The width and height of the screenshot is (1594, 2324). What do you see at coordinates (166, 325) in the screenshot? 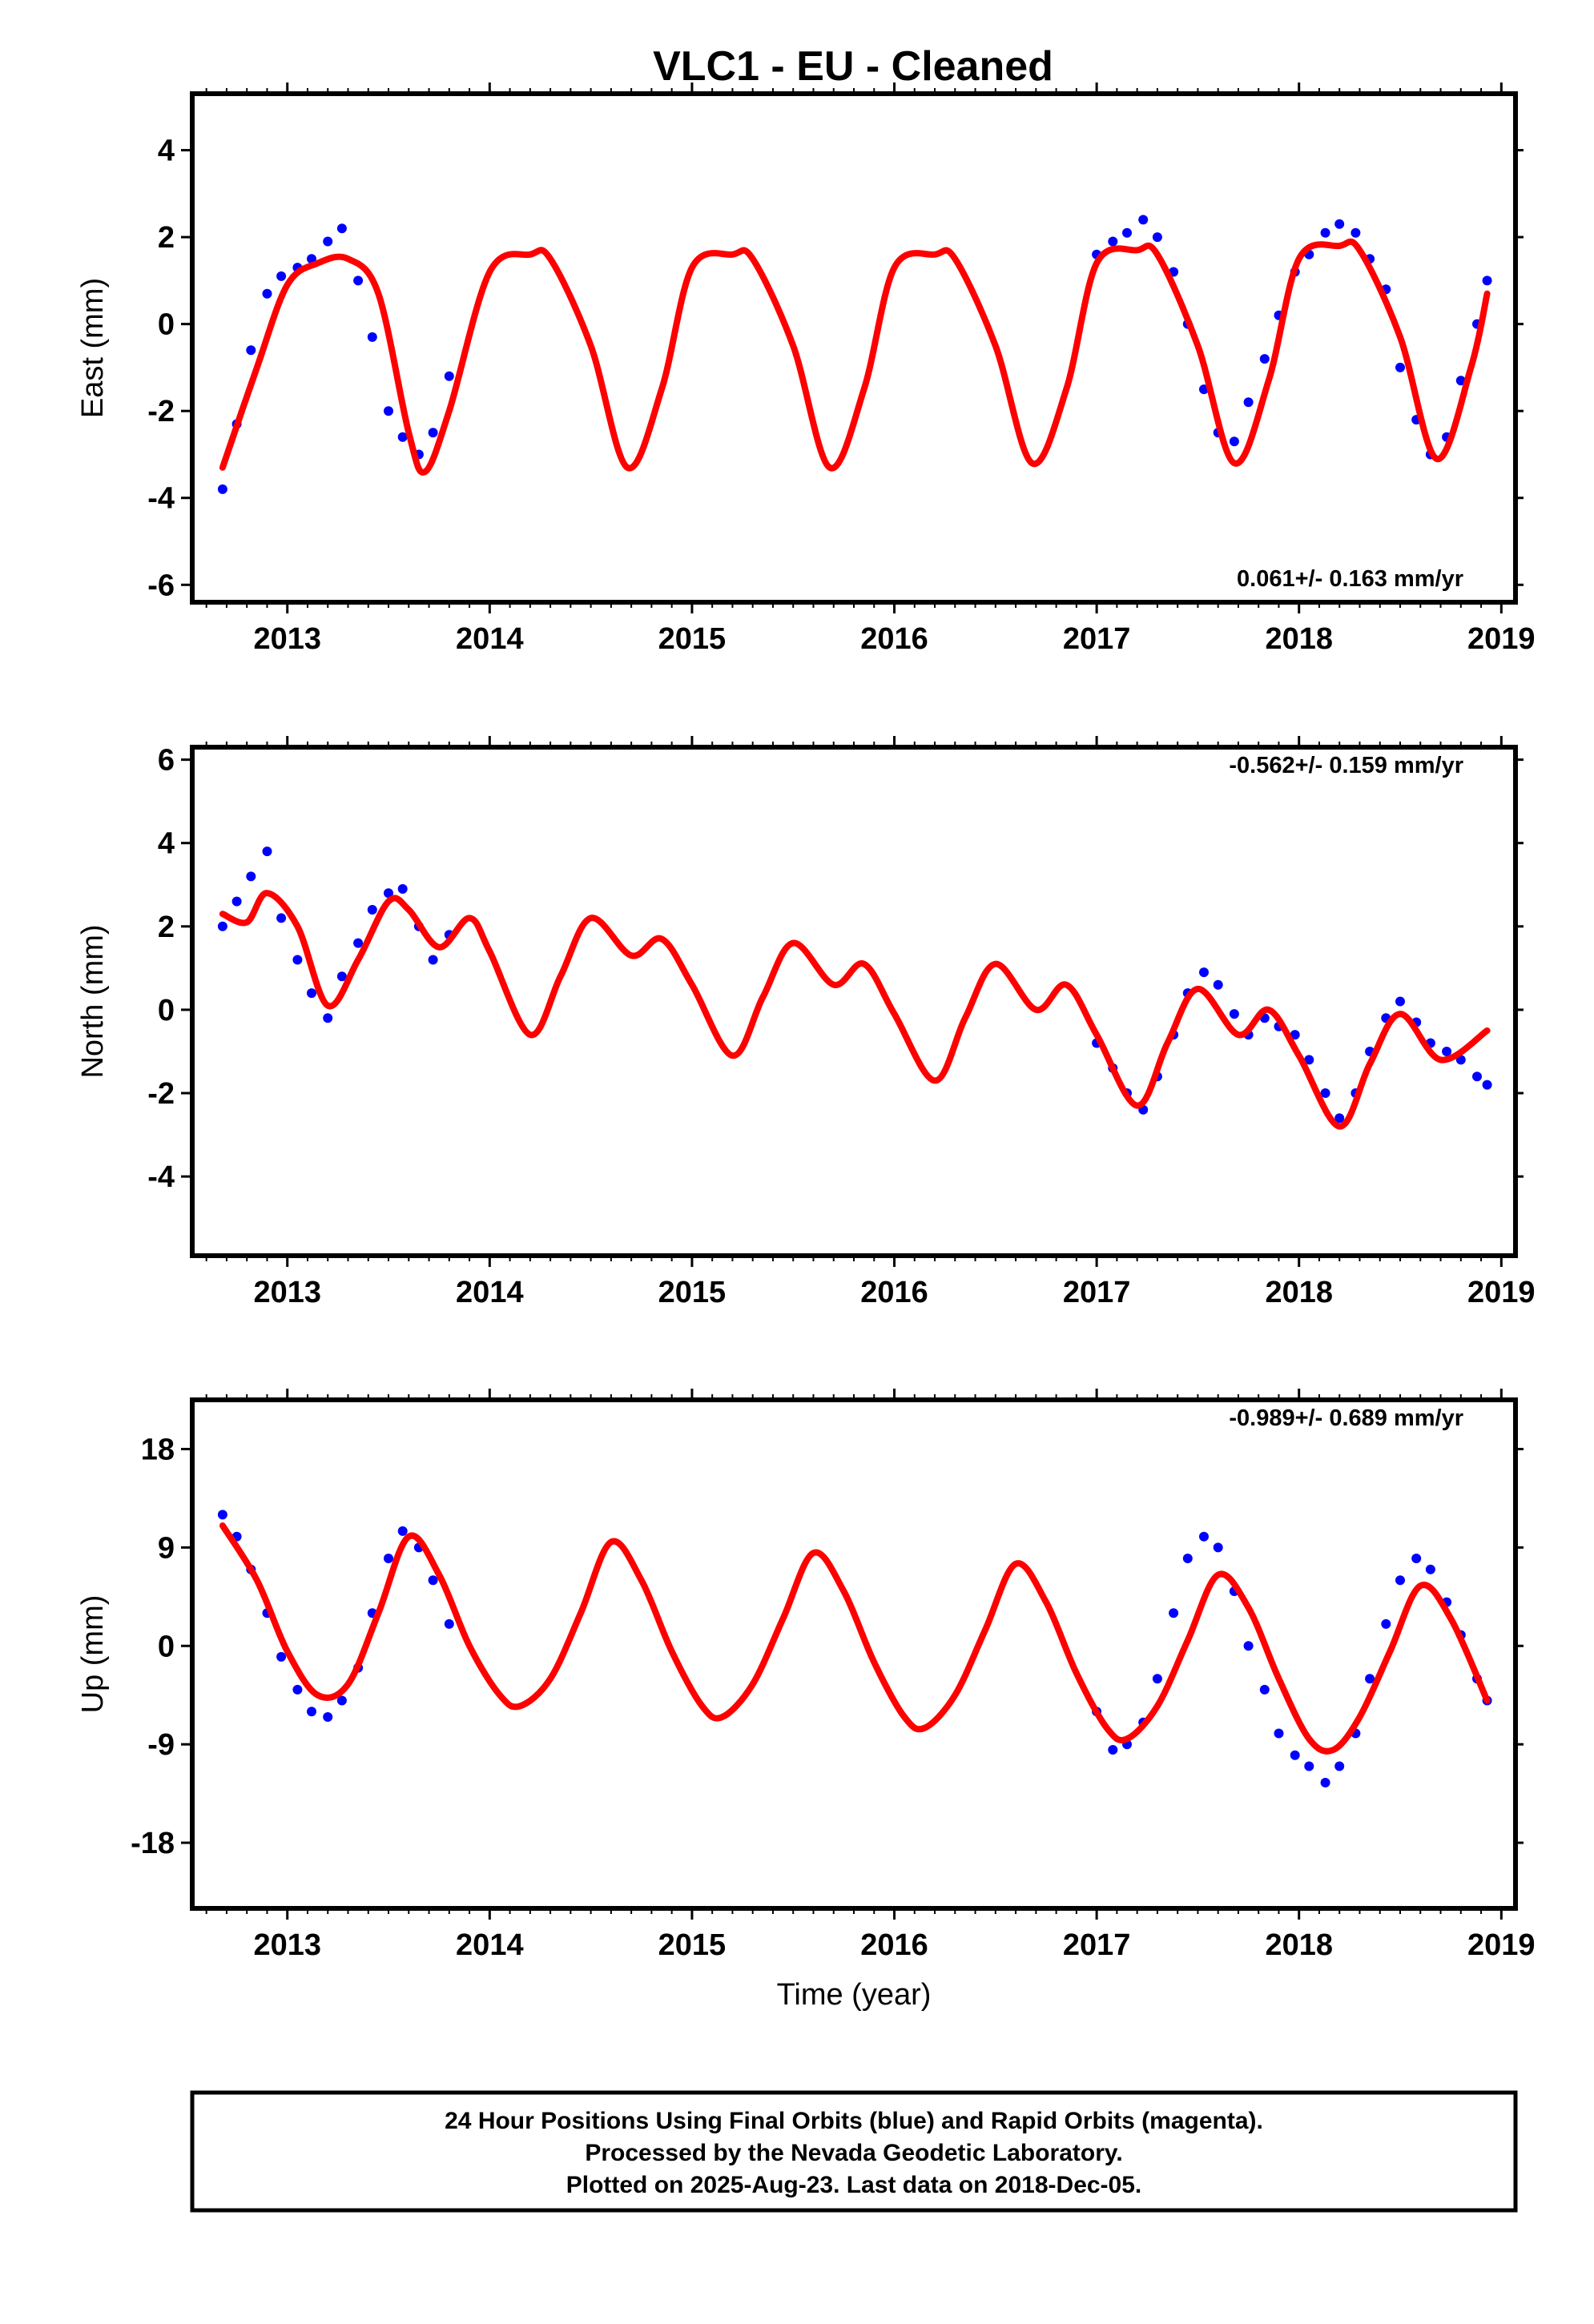
I see `east-y-tick-label: 0` at bounding box center [166, 325].